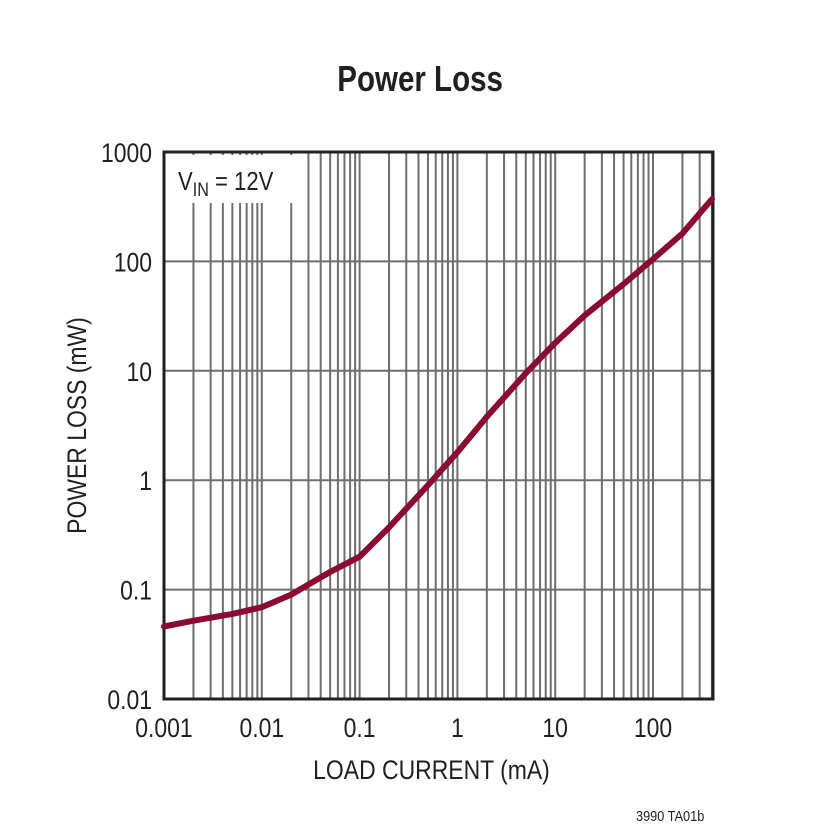 The height and width of the screenshot is (837, 835). I want to click on x-tick-label: 10, so click(555, 728).